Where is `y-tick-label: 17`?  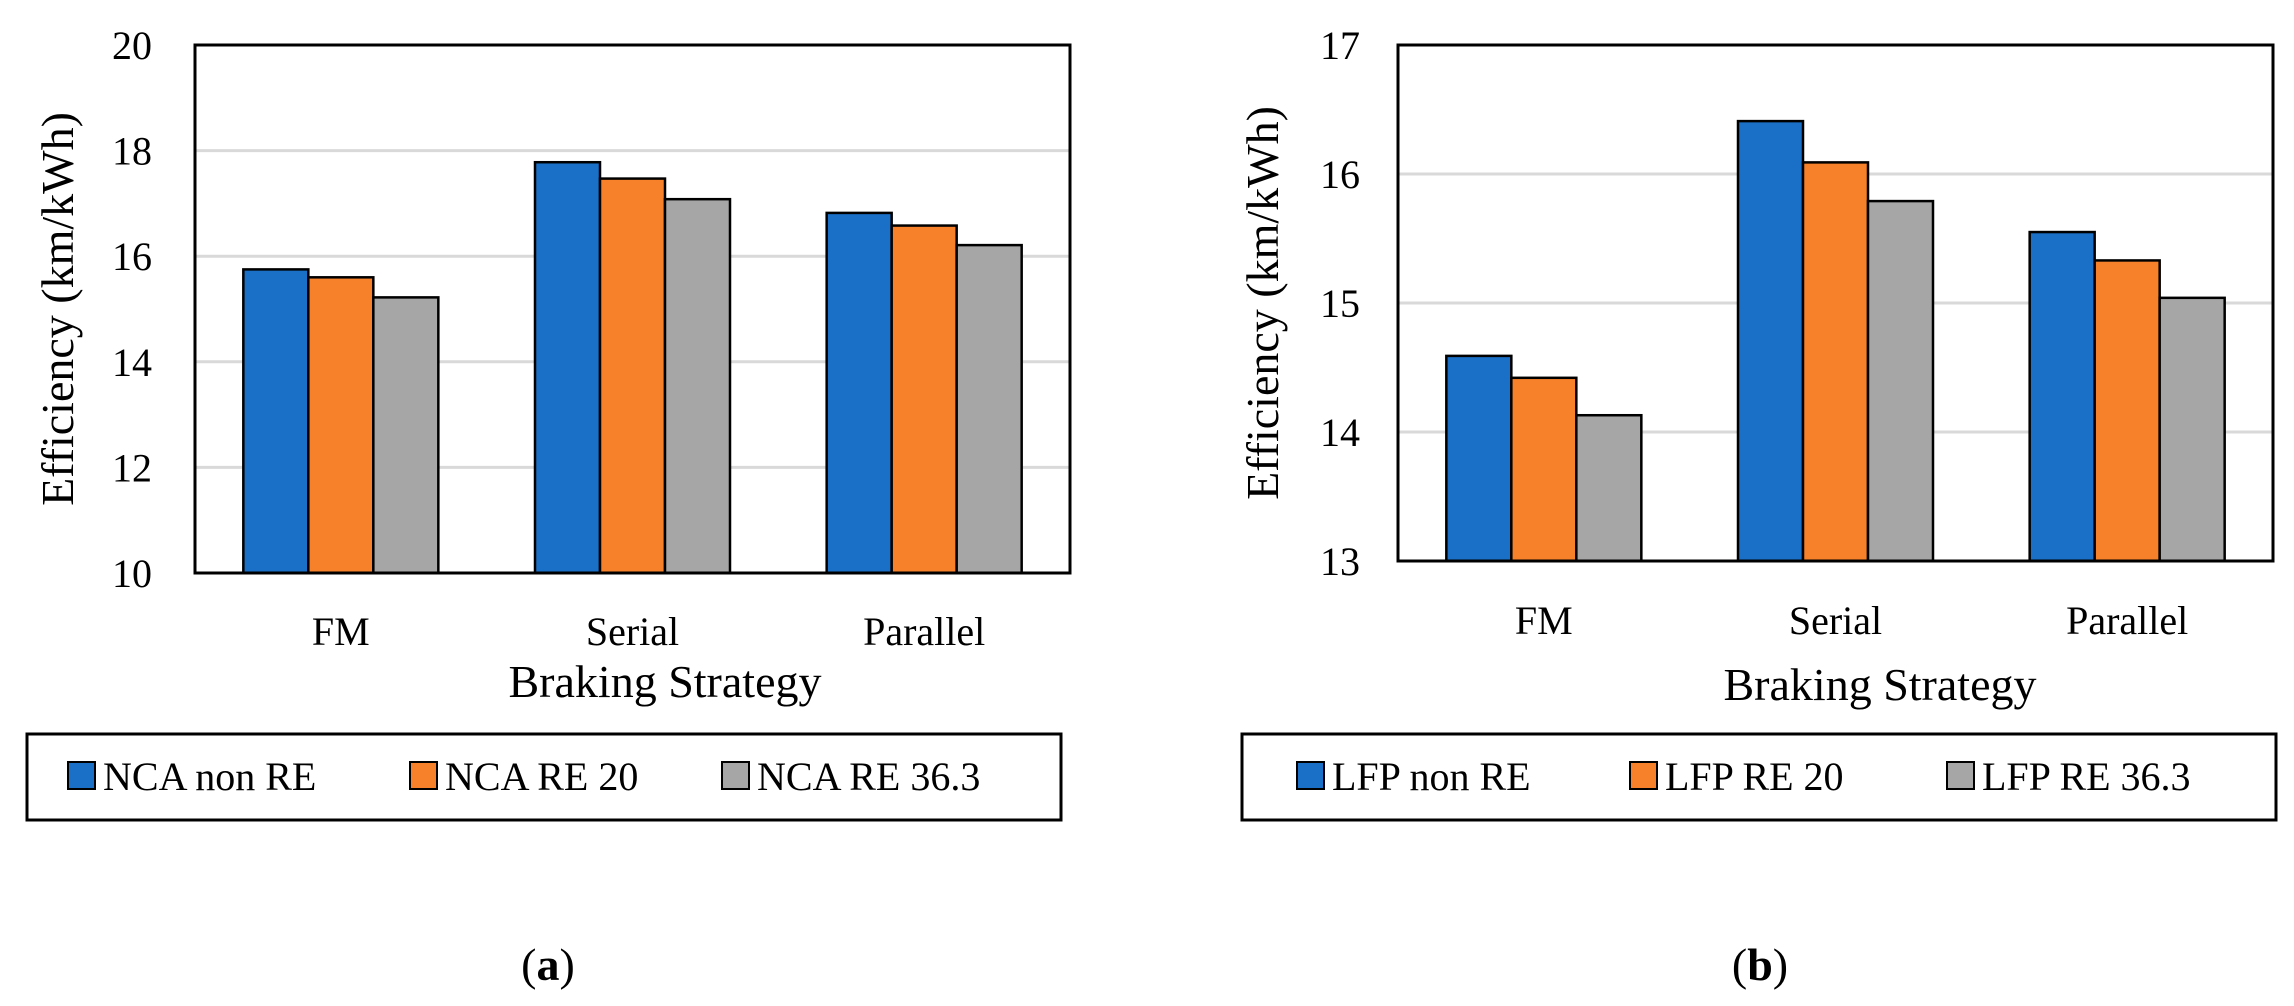
y-tick-label: 17 is located at coordinates (1340, 45).